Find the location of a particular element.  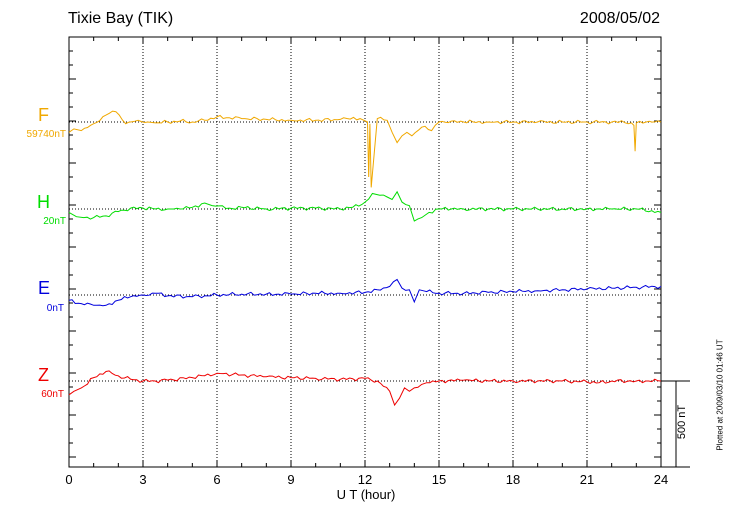

x-tick-label: 6 is located at coordinates (217, 479).